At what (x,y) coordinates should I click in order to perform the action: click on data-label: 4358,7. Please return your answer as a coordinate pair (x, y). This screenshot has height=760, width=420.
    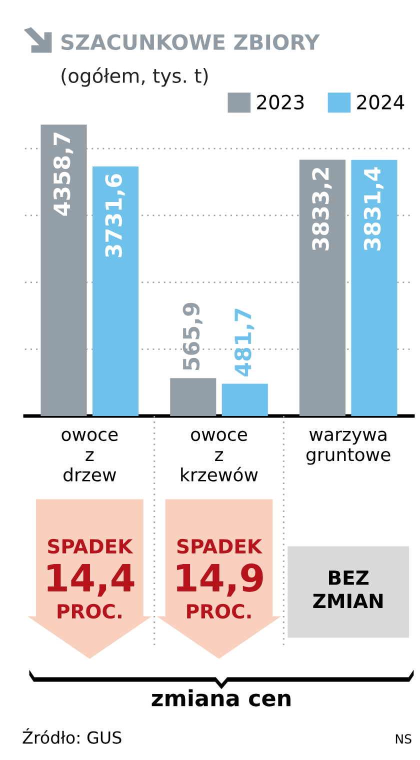
    Looking at the image, I should click on (63, 174).